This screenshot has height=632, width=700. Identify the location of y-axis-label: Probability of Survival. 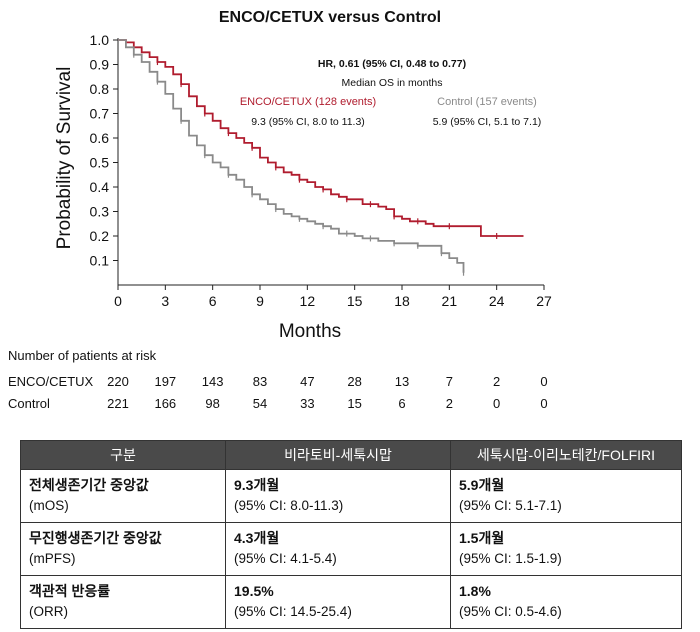
(64, 158).